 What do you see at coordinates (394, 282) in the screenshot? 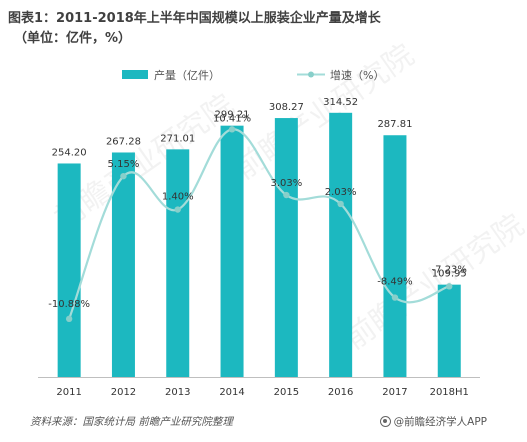
I see `growth-label-2017: -8.49%` at bounding box center [394, 282].